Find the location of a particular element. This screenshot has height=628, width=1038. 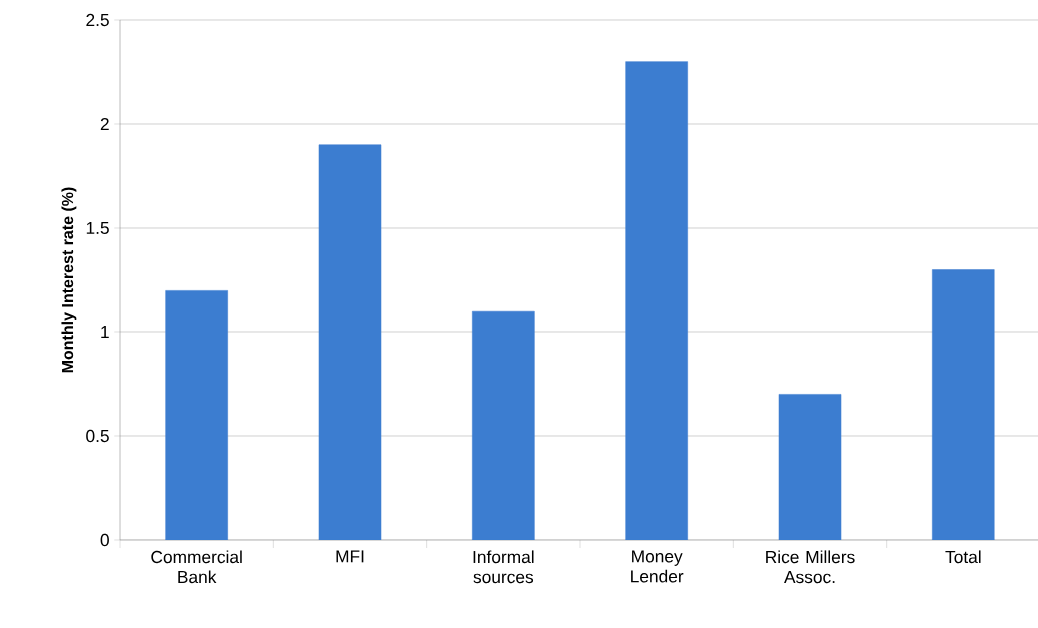

y-tick-label: 0.5 is located at coordinates (97, 436).